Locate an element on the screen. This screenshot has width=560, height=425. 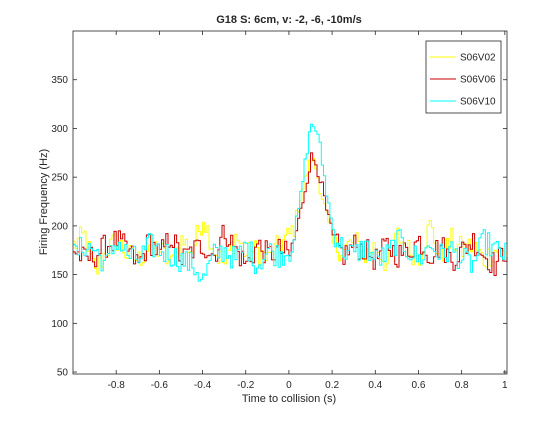
y-tick-label: 100 is located at coordinates (59, 324).